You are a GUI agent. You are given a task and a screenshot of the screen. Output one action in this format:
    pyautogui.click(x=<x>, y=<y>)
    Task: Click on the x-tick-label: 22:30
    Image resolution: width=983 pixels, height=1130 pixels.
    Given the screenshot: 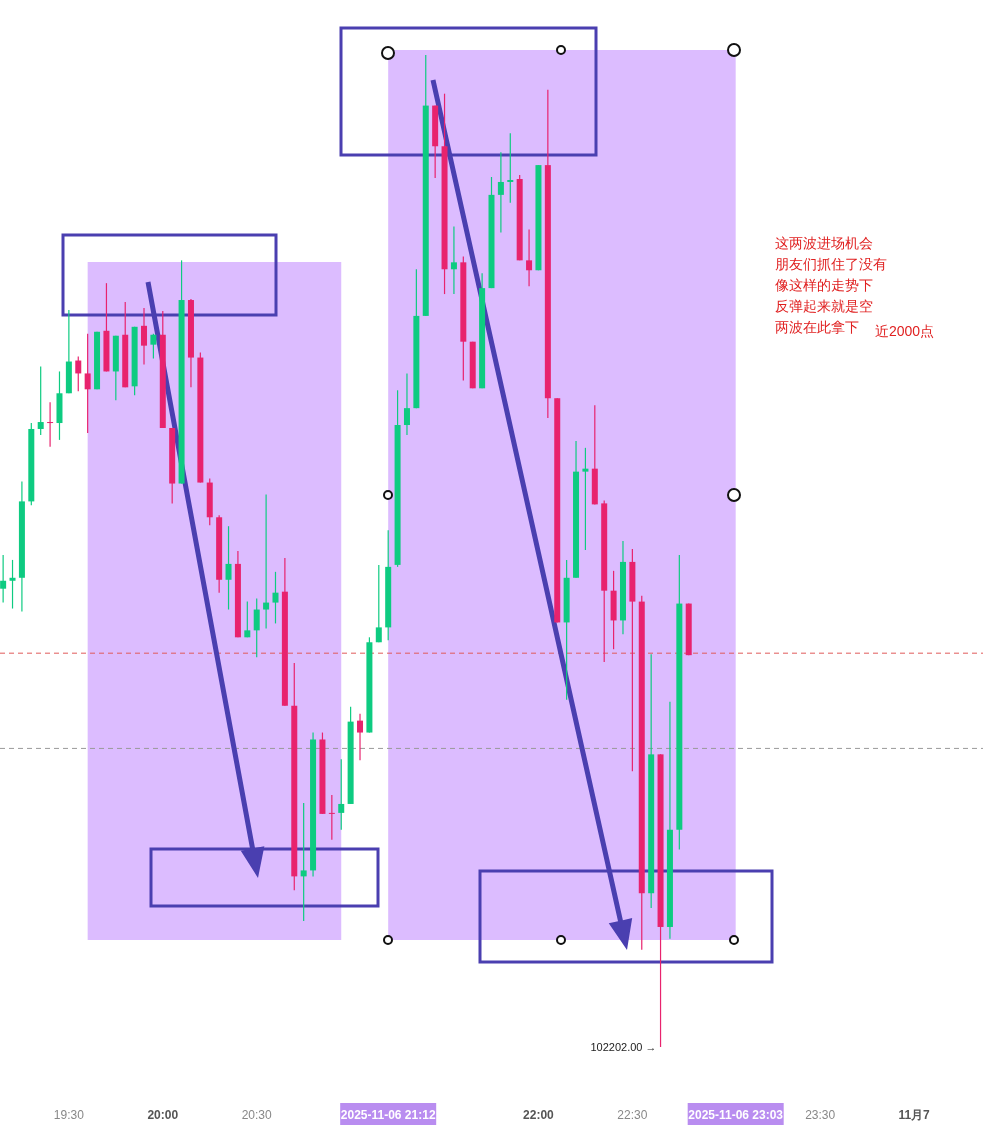 What is the action you would take?
    pyautogui.click(x=632, y=1115)
    